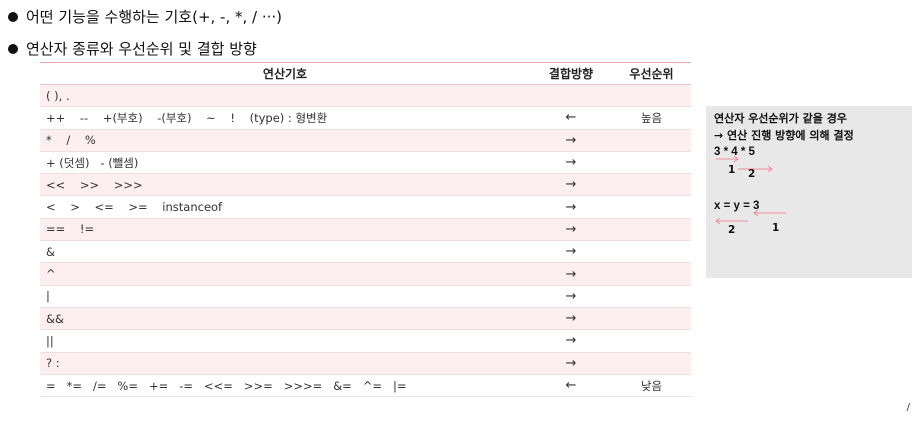  I want to click on bullet-operator-definition: 어떤 기능을 수행하는 기호(+, -, *, / ···), so click(145, 16).